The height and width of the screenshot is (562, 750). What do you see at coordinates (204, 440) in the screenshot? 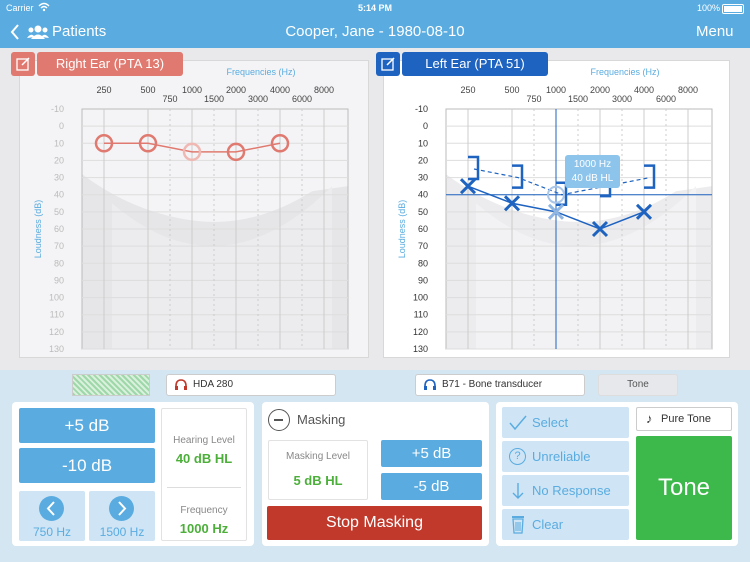
I see `hearing-level-label: Hearing Level` at bounding box center [204, 440].